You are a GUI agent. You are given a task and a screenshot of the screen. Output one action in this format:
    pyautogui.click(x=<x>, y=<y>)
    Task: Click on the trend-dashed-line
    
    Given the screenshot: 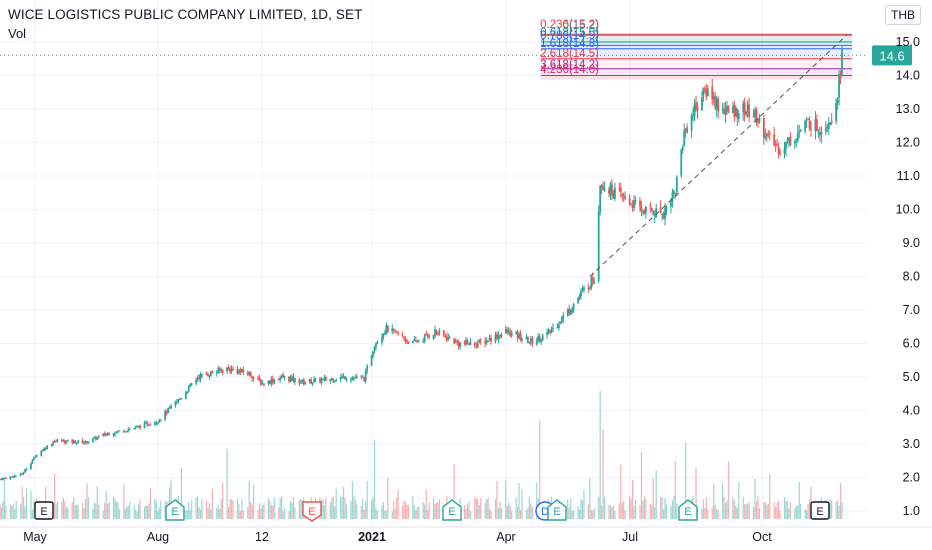 What is the action you would take?
    pyautogui.click(x=718, y=155)
    